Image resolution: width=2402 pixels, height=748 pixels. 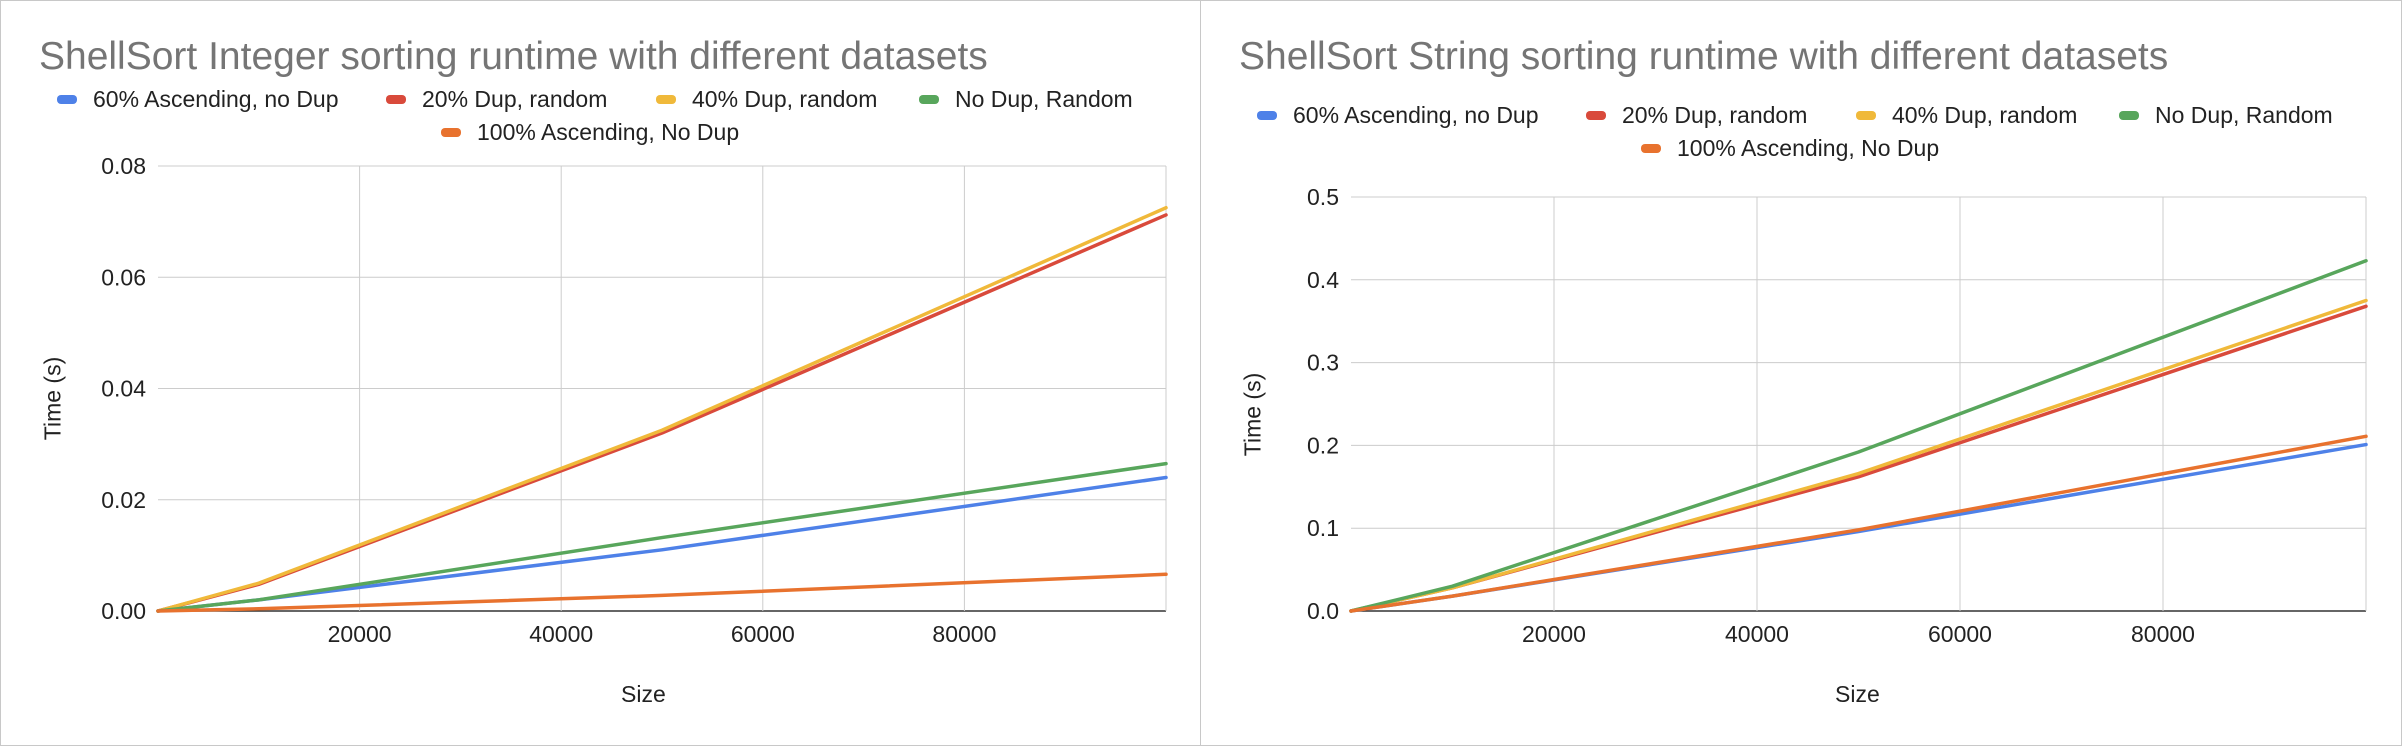 I want to click on y-tick-label: 0.3, so click(x=1323, y=363).